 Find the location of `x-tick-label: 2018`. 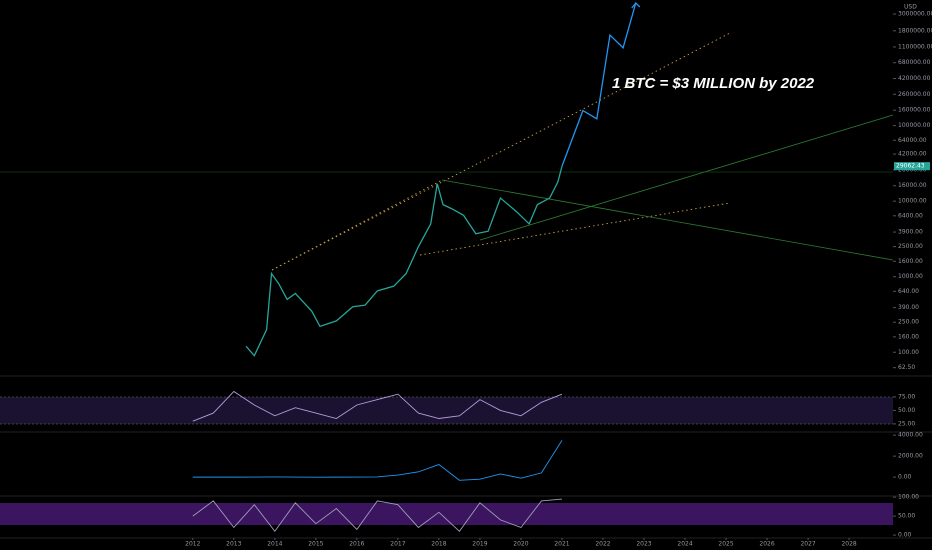

x-tick-label: 2018 is located at coordinates (438, 544).